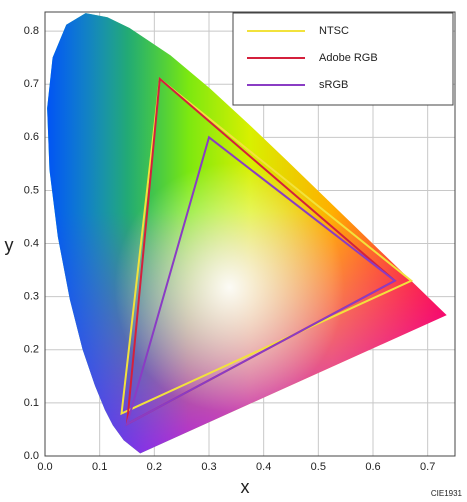 The height and width of the screenshot is (502, 467). I want to click on y-tick-label: 0.4, so click(31, 243).